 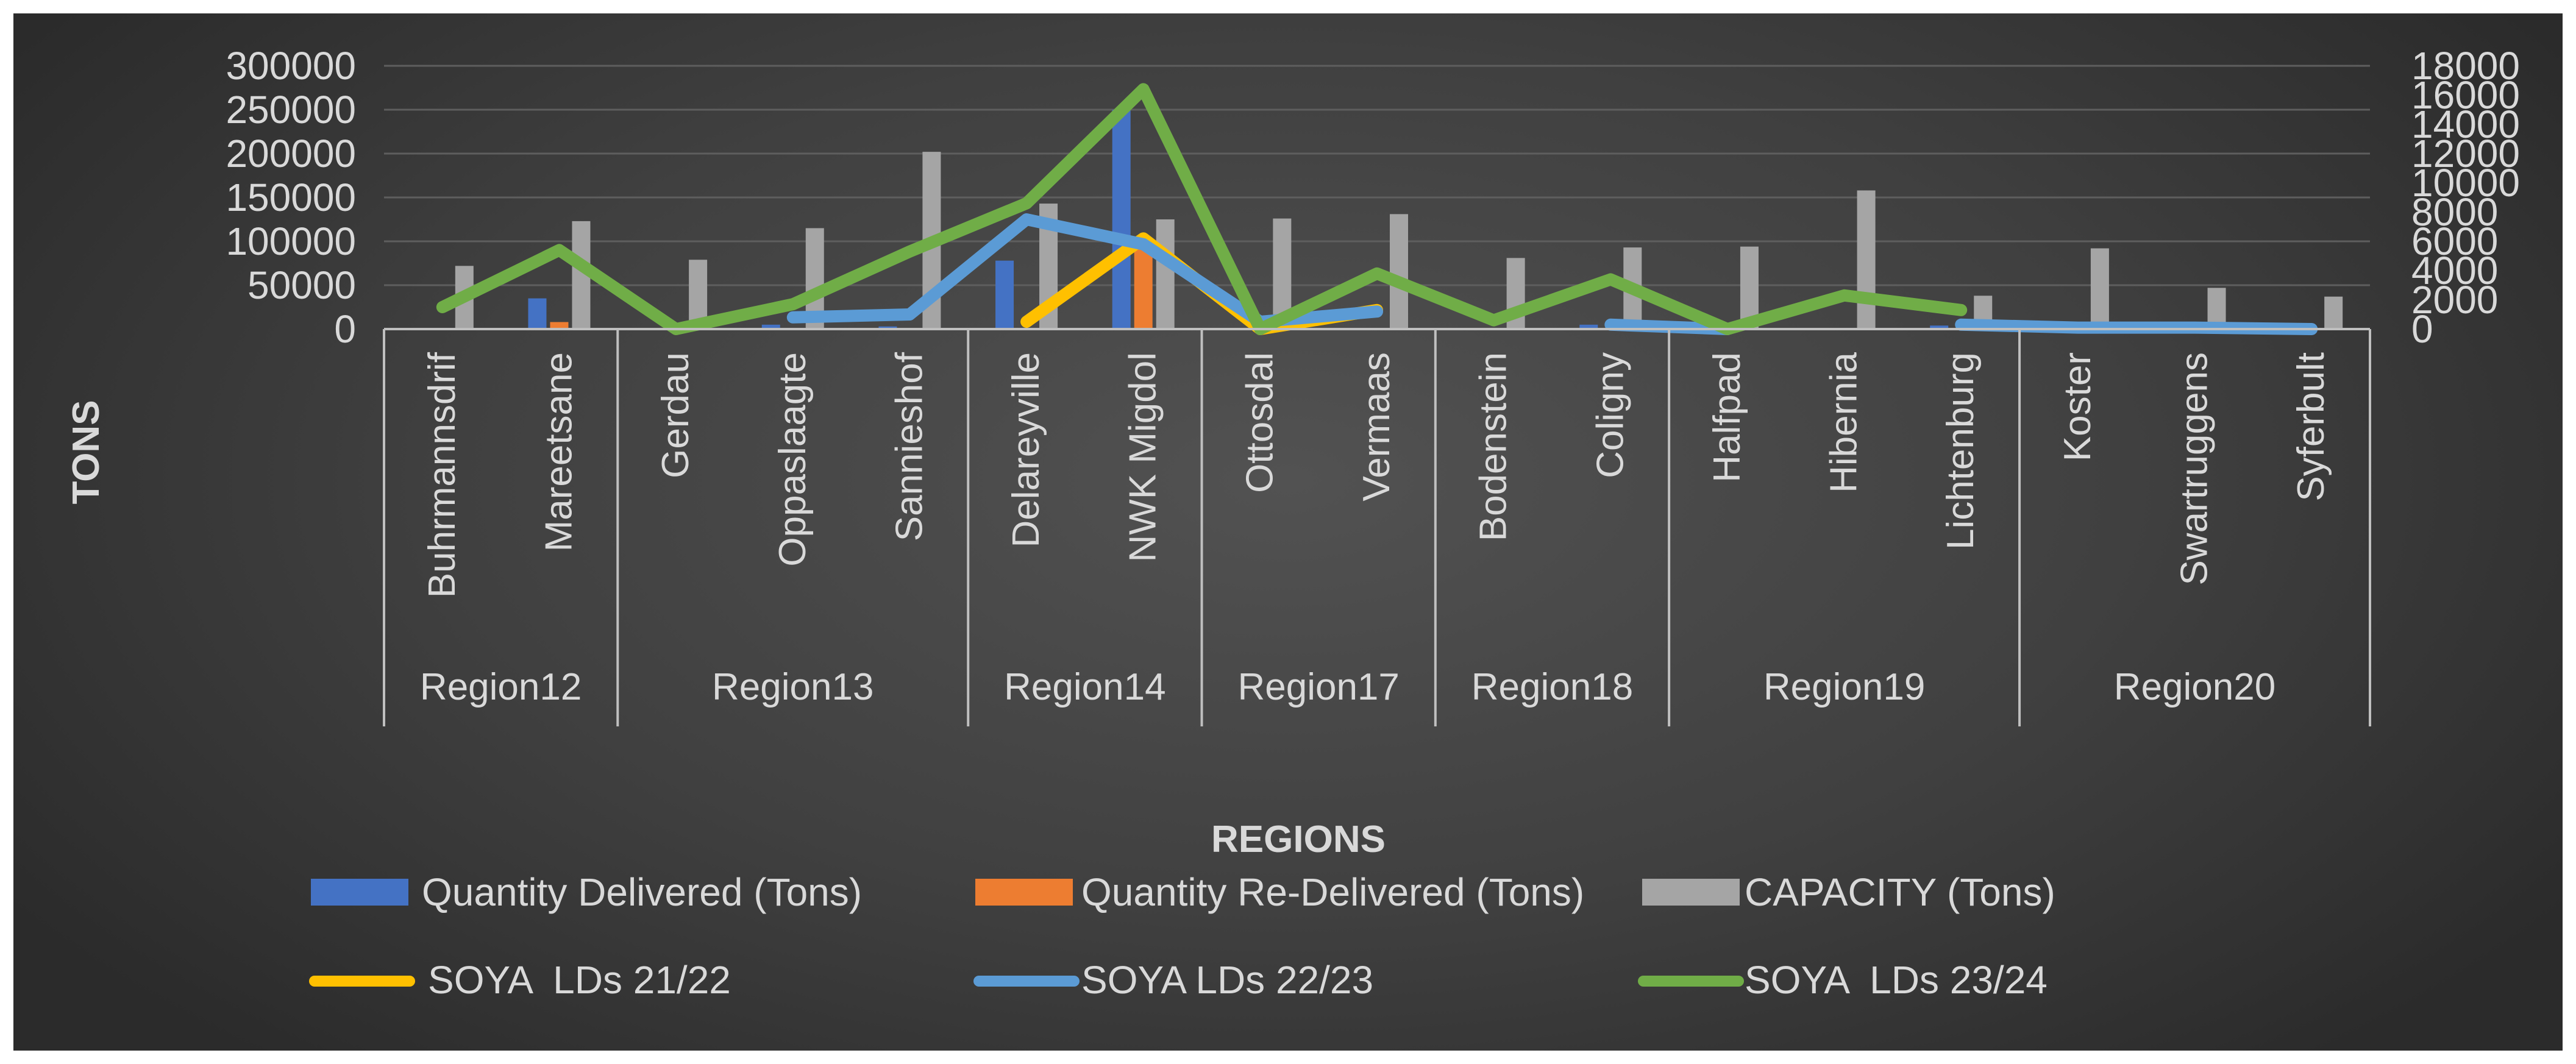 I want to click on region-label: Region20, so click(x=2194, y=687).